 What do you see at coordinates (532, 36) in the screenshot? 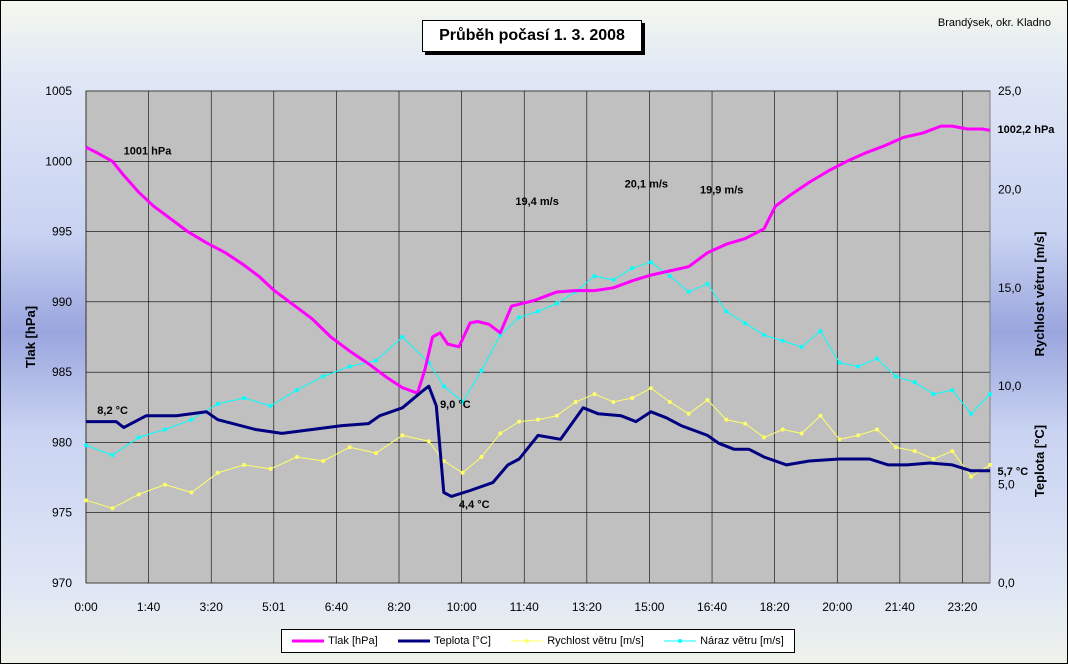
I see `chart-title: Průběh počasí 1. 3. 2008` at bounding box center [532, 36].